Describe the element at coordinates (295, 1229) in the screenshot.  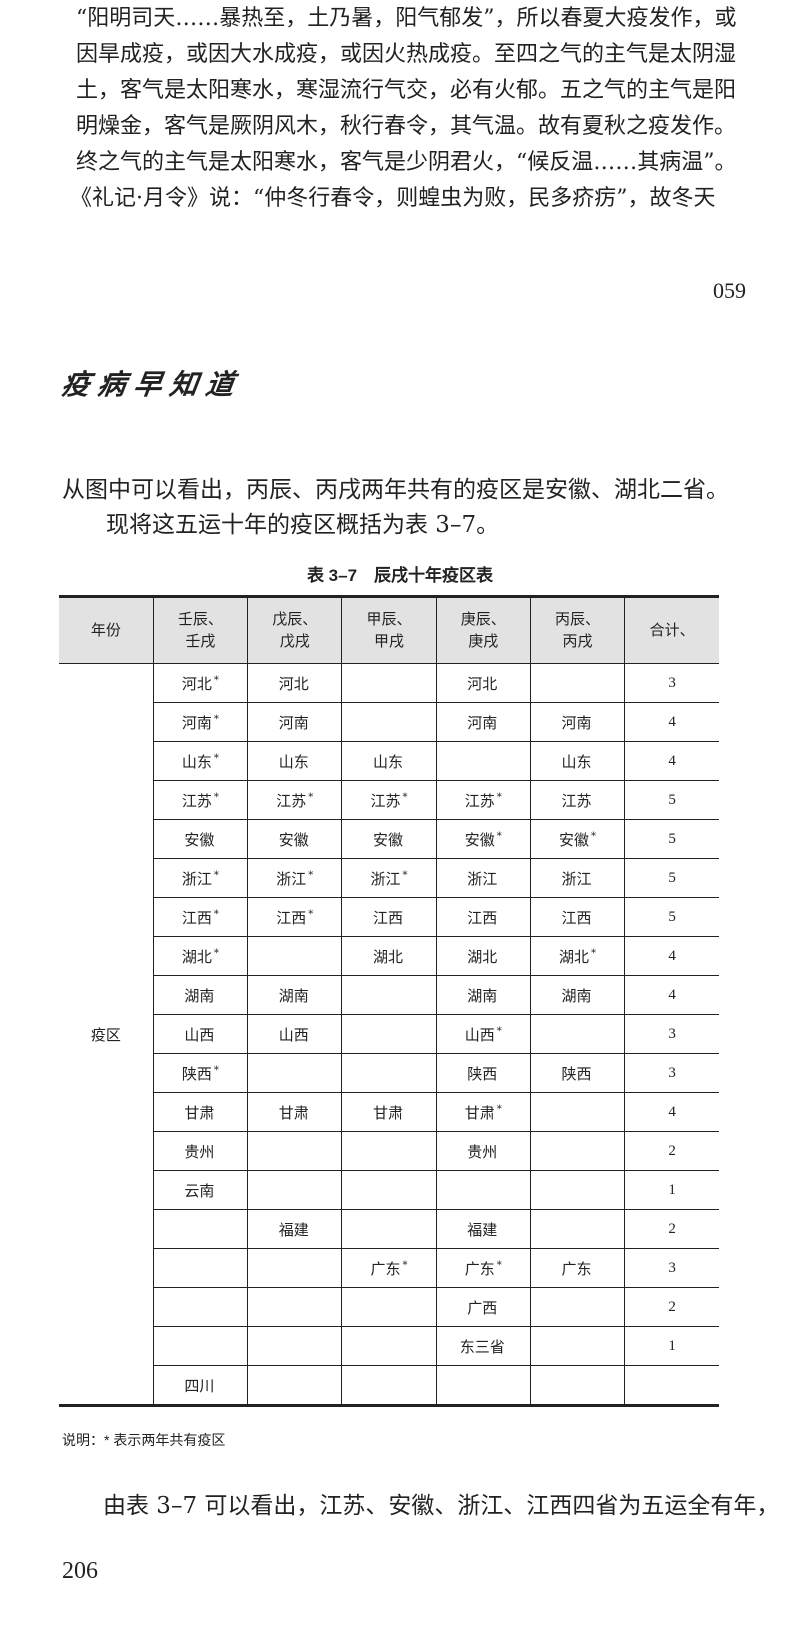
I see `table-cell: 福建` at that location.